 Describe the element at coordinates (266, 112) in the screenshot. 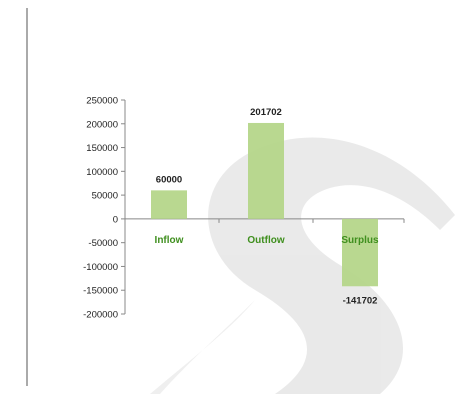

I see `data-label: 201702` at that location.